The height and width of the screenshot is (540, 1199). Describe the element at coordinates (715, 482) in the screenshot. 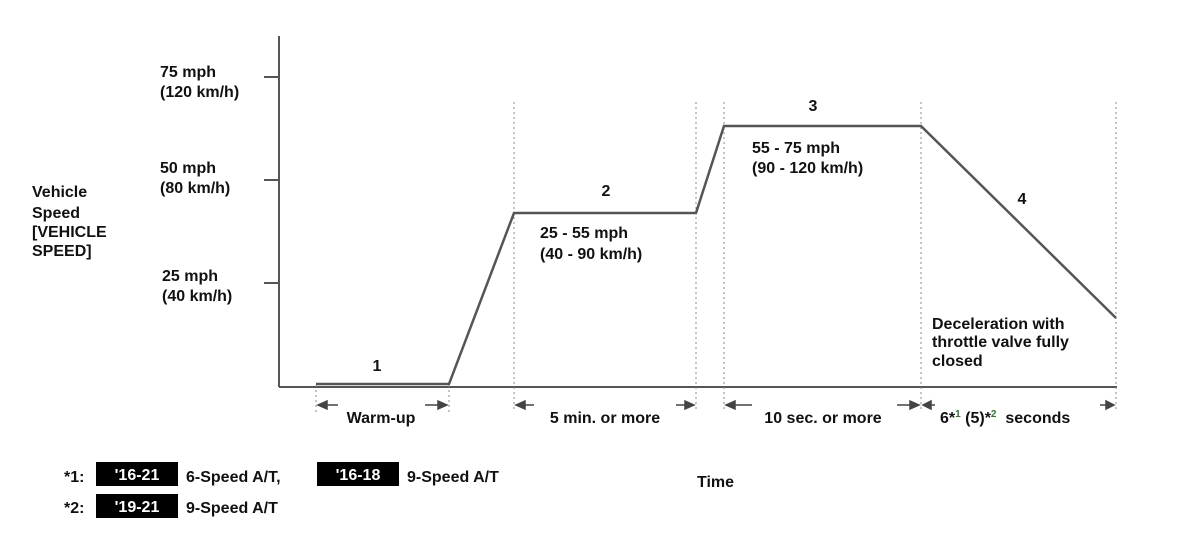

I see `x-axis-title: Time` at that location.